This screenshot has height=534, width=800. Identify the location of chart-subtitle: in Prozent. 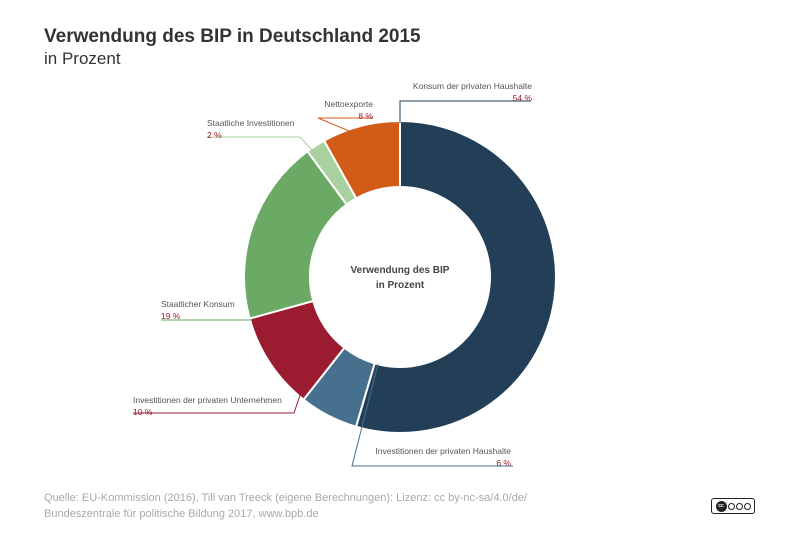
(82, 58).